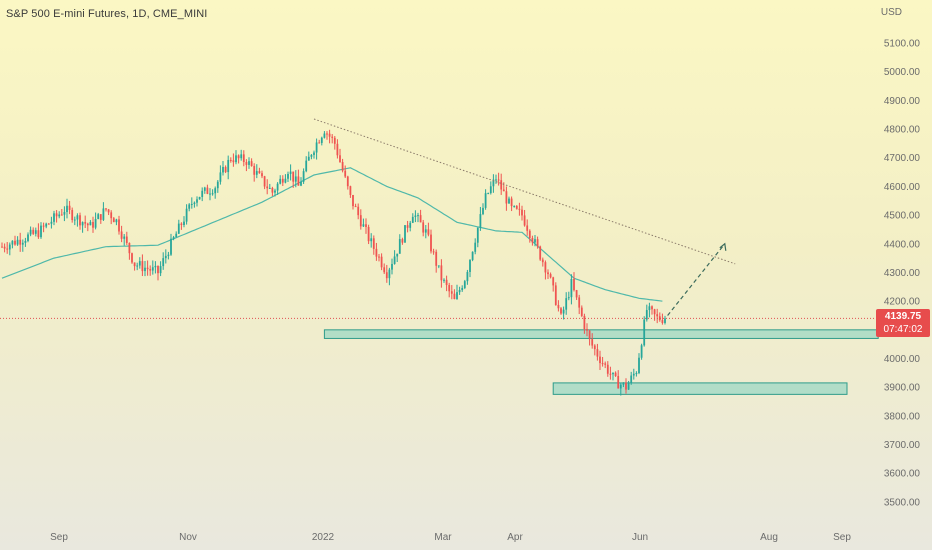 The height and width of the screenshot is (550, 932). What do you see at coordinates (443, 537) in the screenshot?
I see `x-tick-label: Mar` at bounding box center [443, 537].